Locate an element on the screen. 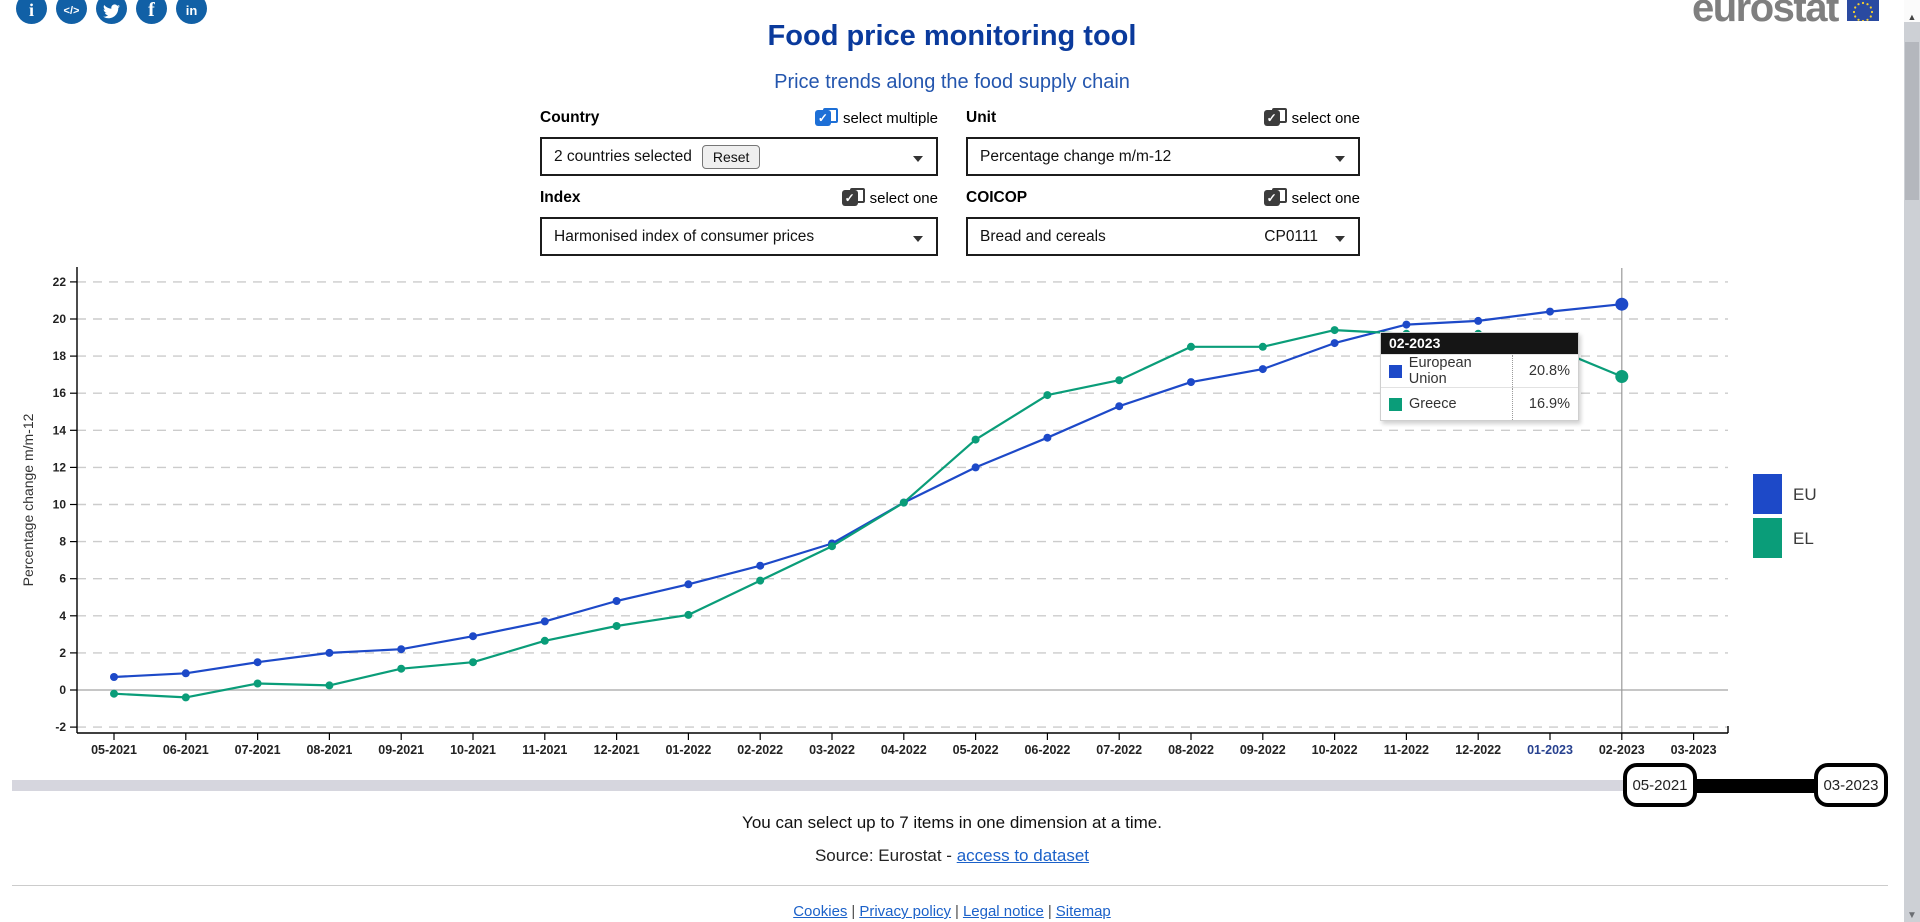 The width and height of the screenshot is (1920, 922). time-slider-end-handle: 03-2023 is located at coordinates (1851, 785).